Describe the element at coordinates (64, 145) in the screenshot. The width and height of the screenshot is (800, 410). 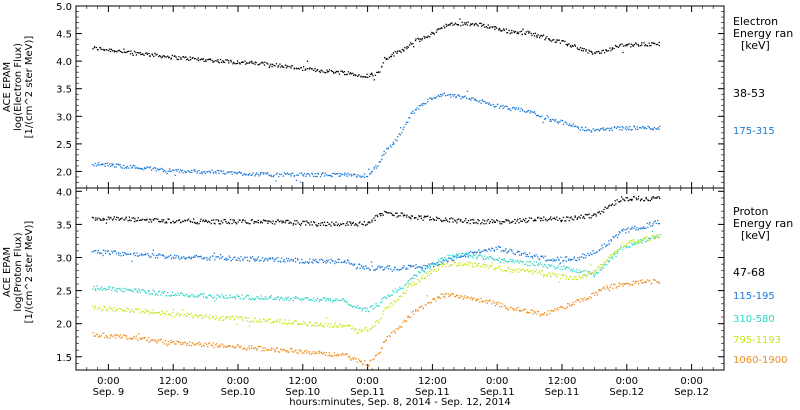
I see `electron-ytick-label-1: 2.5` at that location.